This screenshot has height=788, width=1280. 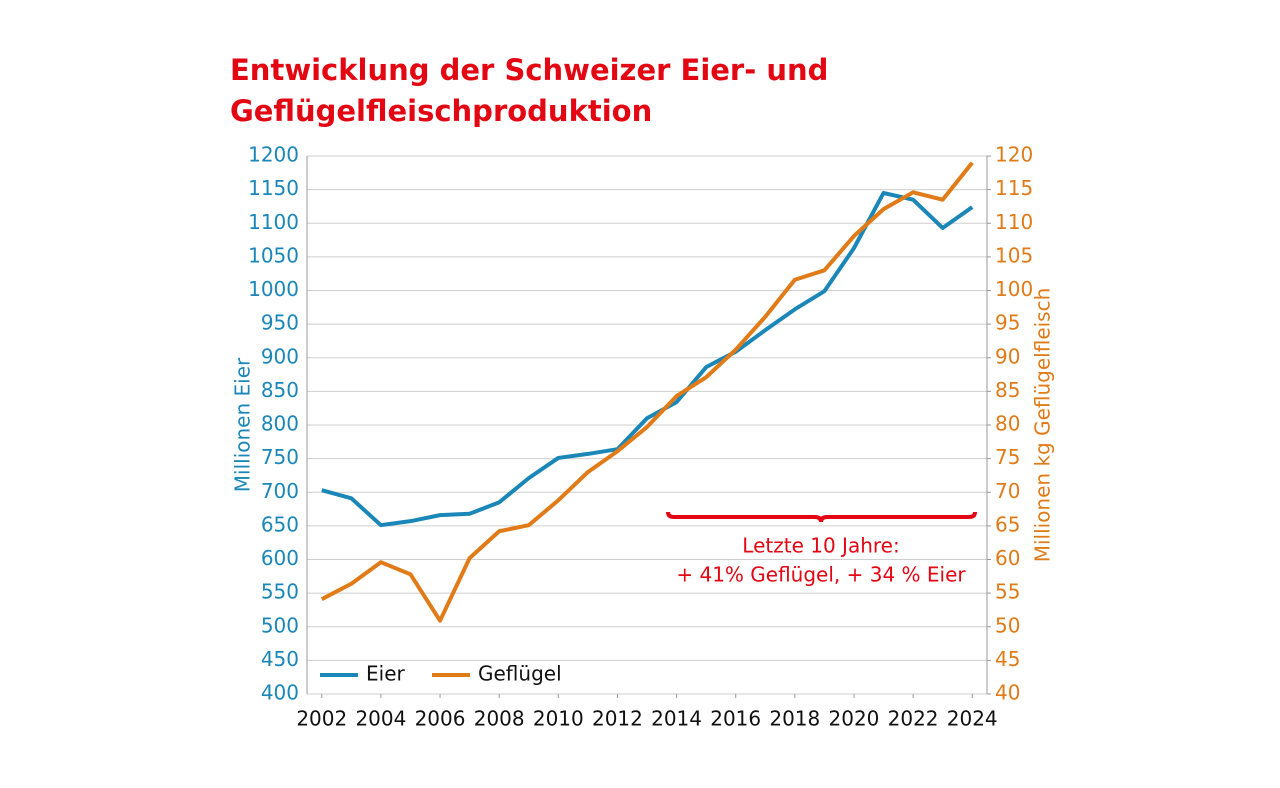 What do you see at coordinates (440, 719) in the screenshot?
I see `x-tick-label: 2006` at bounding box center [440, 719].